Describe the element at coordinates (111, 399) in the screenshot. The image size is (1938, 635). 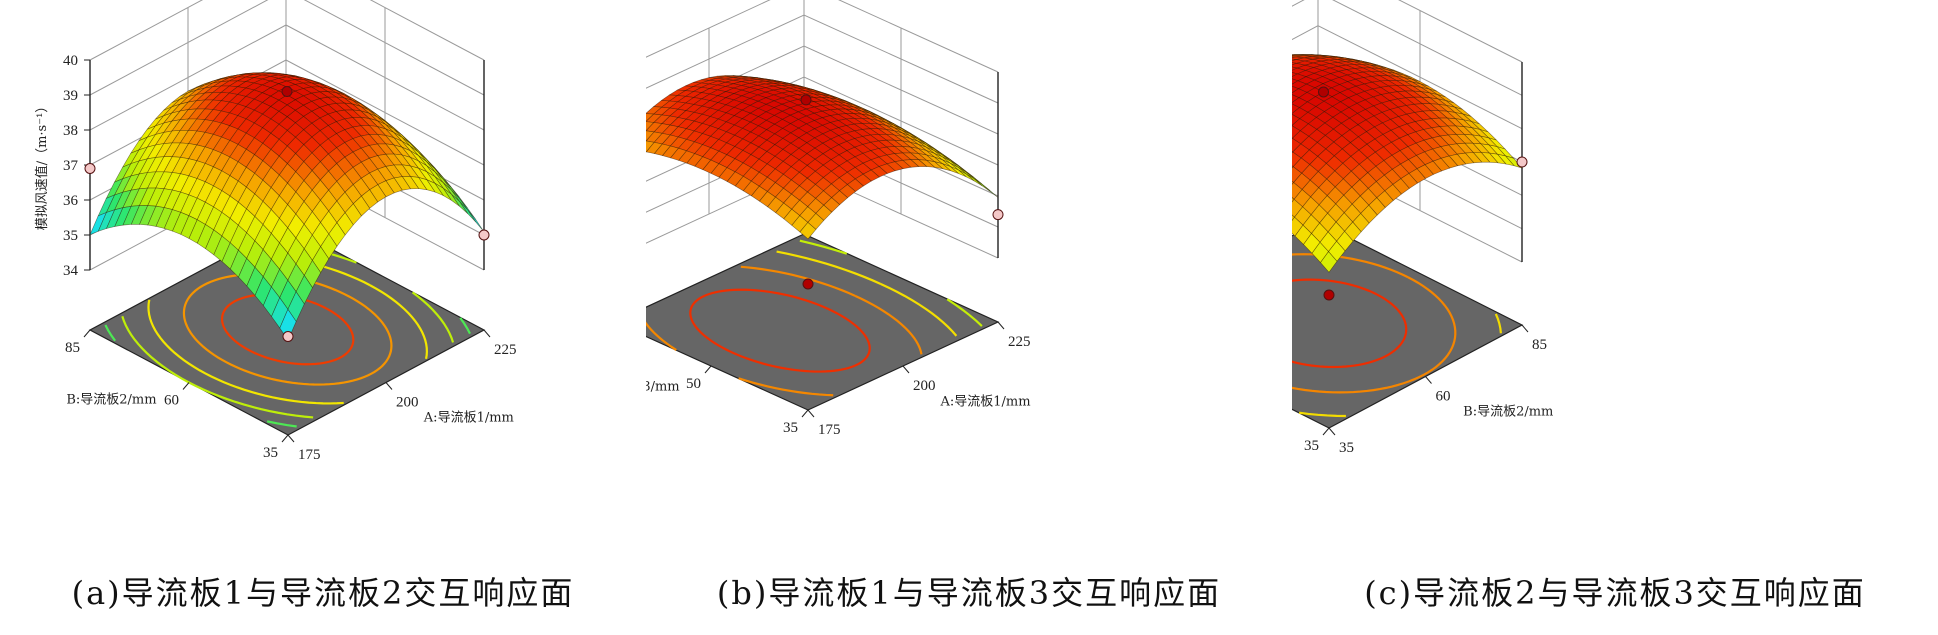
I see `y-axis-label: B:导流板2/mm` at that location.